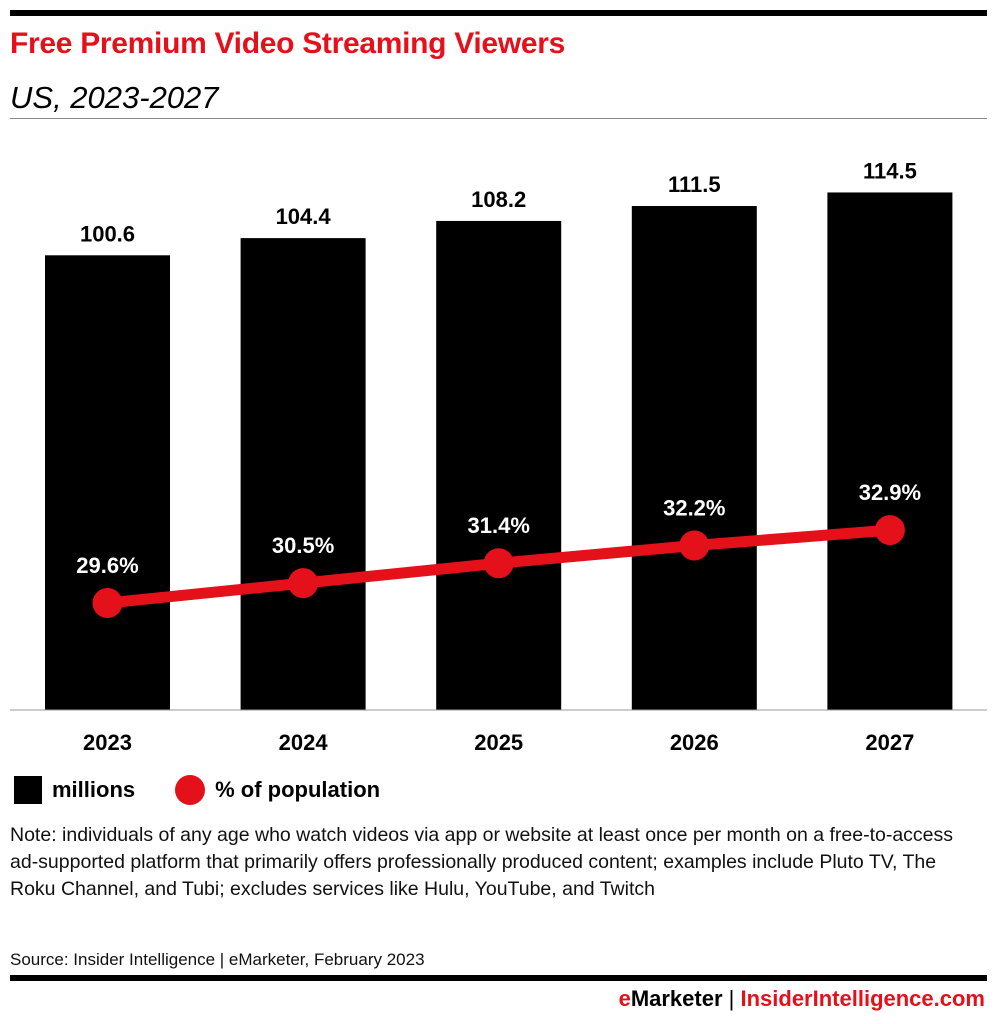 Image resolution: width=997 pixels, height=1024 pixels. What do you see at coordinates (28, 790) in the screenshot?
I see `legend-swatch-bar` at bounding box center [28, 790].